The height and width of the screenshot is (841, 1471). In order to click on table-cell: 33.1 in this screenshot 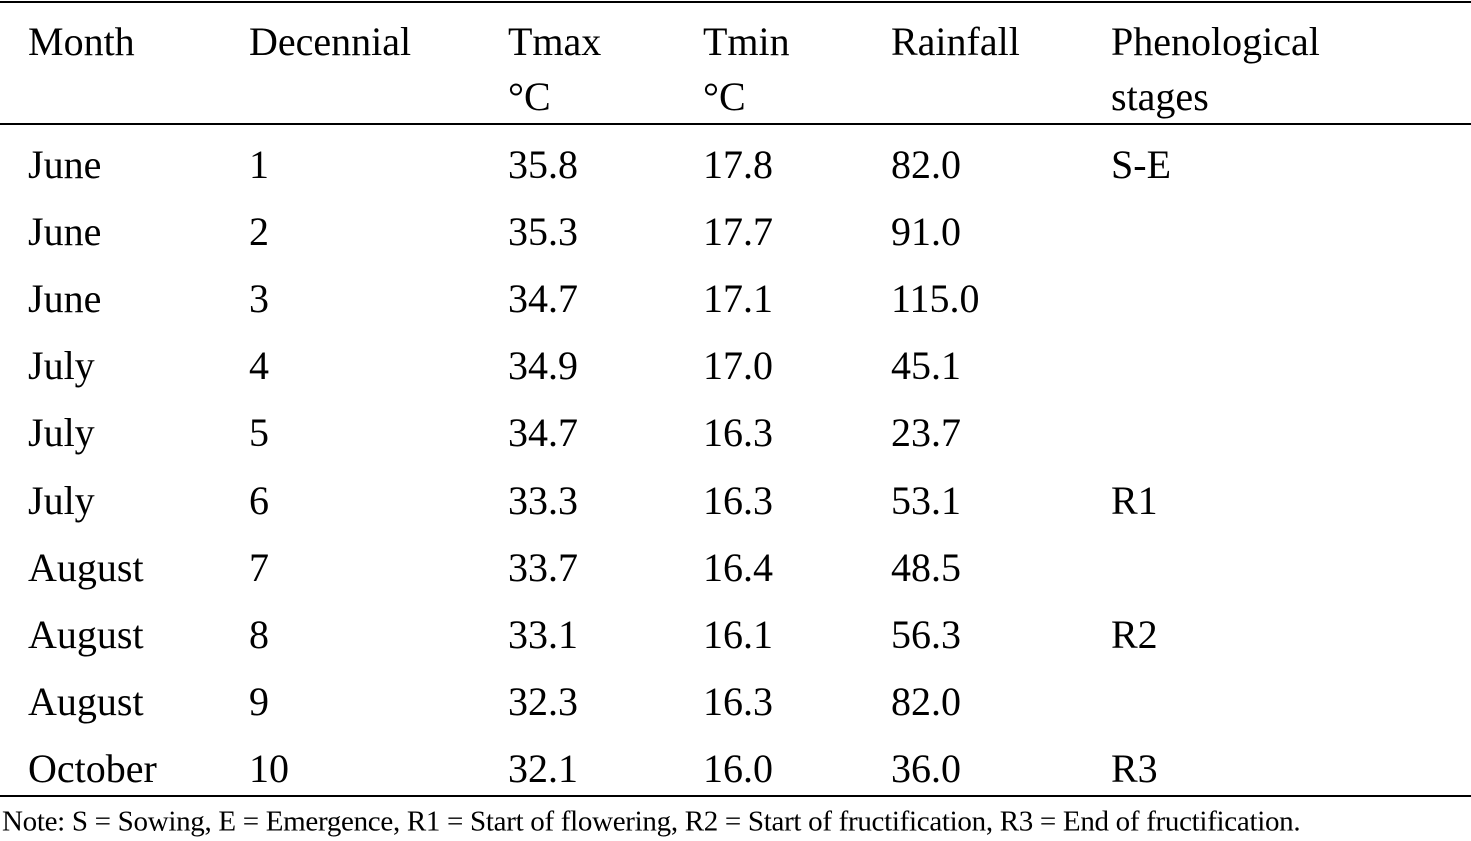, I will do `click(543, 634)`.